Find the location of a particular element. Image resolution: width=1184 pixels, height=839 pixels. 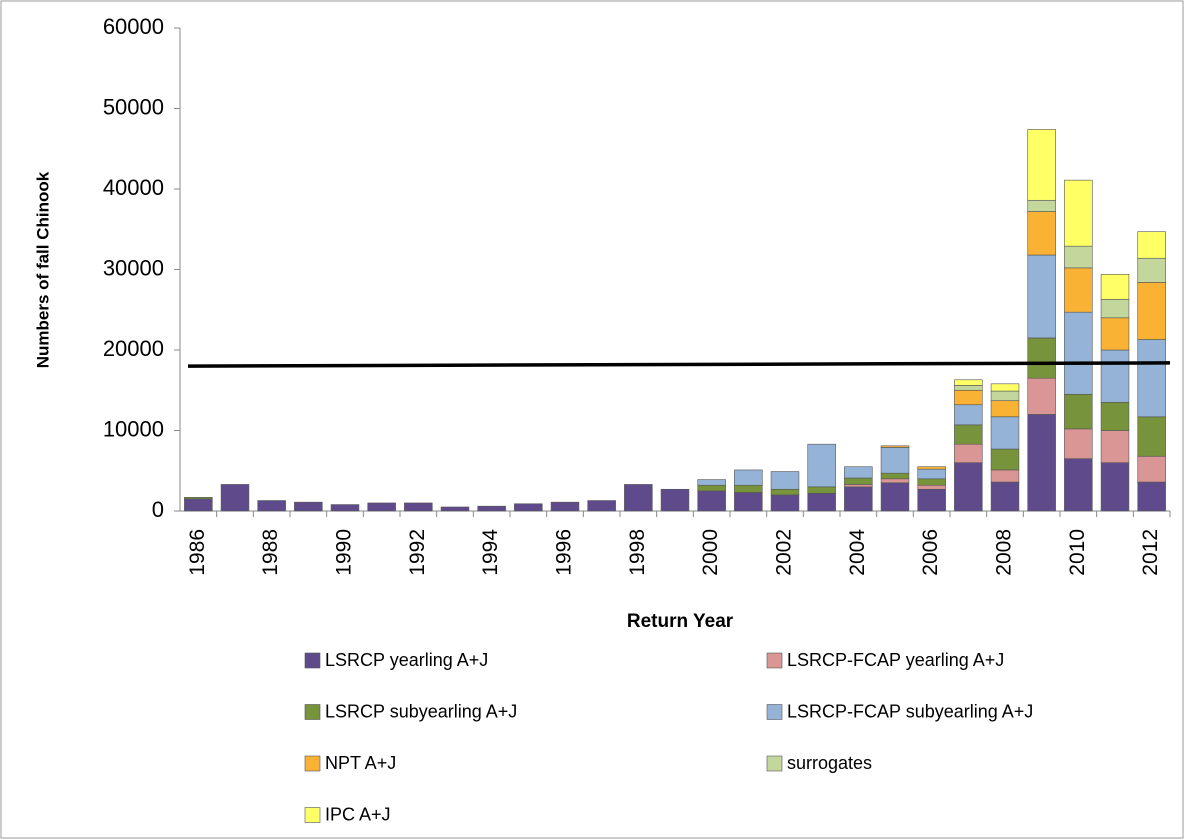

y-tick-label: 50000 is located at coordinates (133, 106).